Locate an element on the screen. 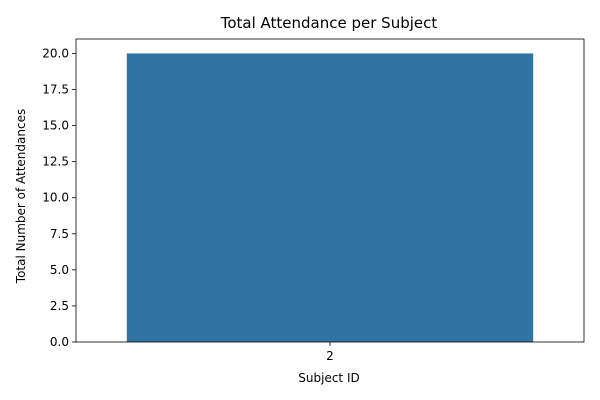 This screenshot has height=400, width=600. chart-title: Total Attendance per Subject is located at coordinates (329, 23).